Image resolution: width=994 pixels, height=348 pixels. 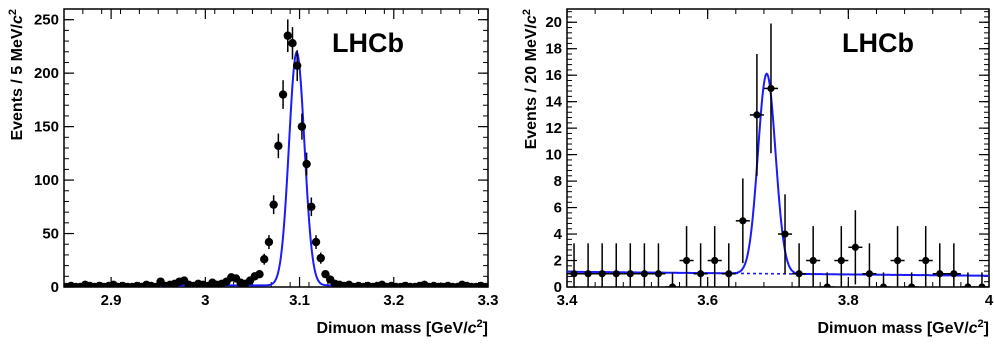 I want to click on x-axis-title: Dimuon mass [GeV/c2], so click(x=402, y=327).